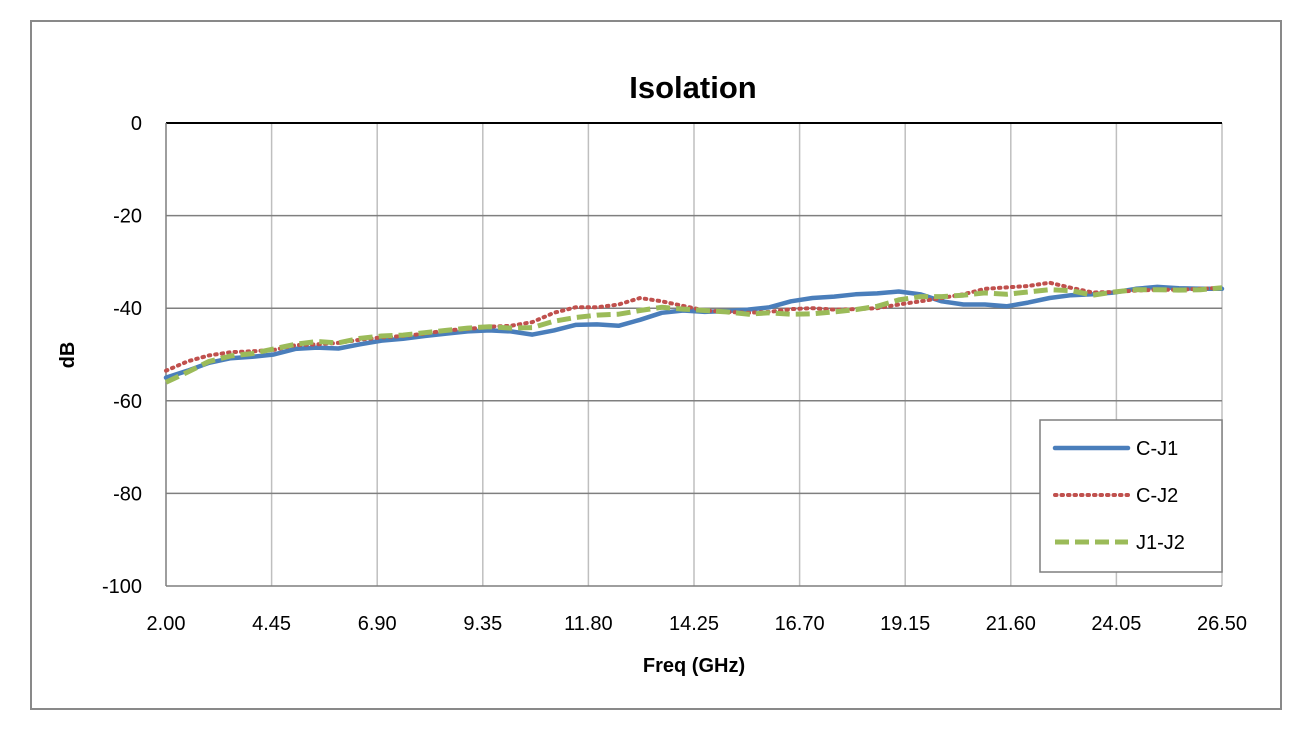 The image size is (1314, 739). I want to click on y-tick-label: -40, so click(127, 309).